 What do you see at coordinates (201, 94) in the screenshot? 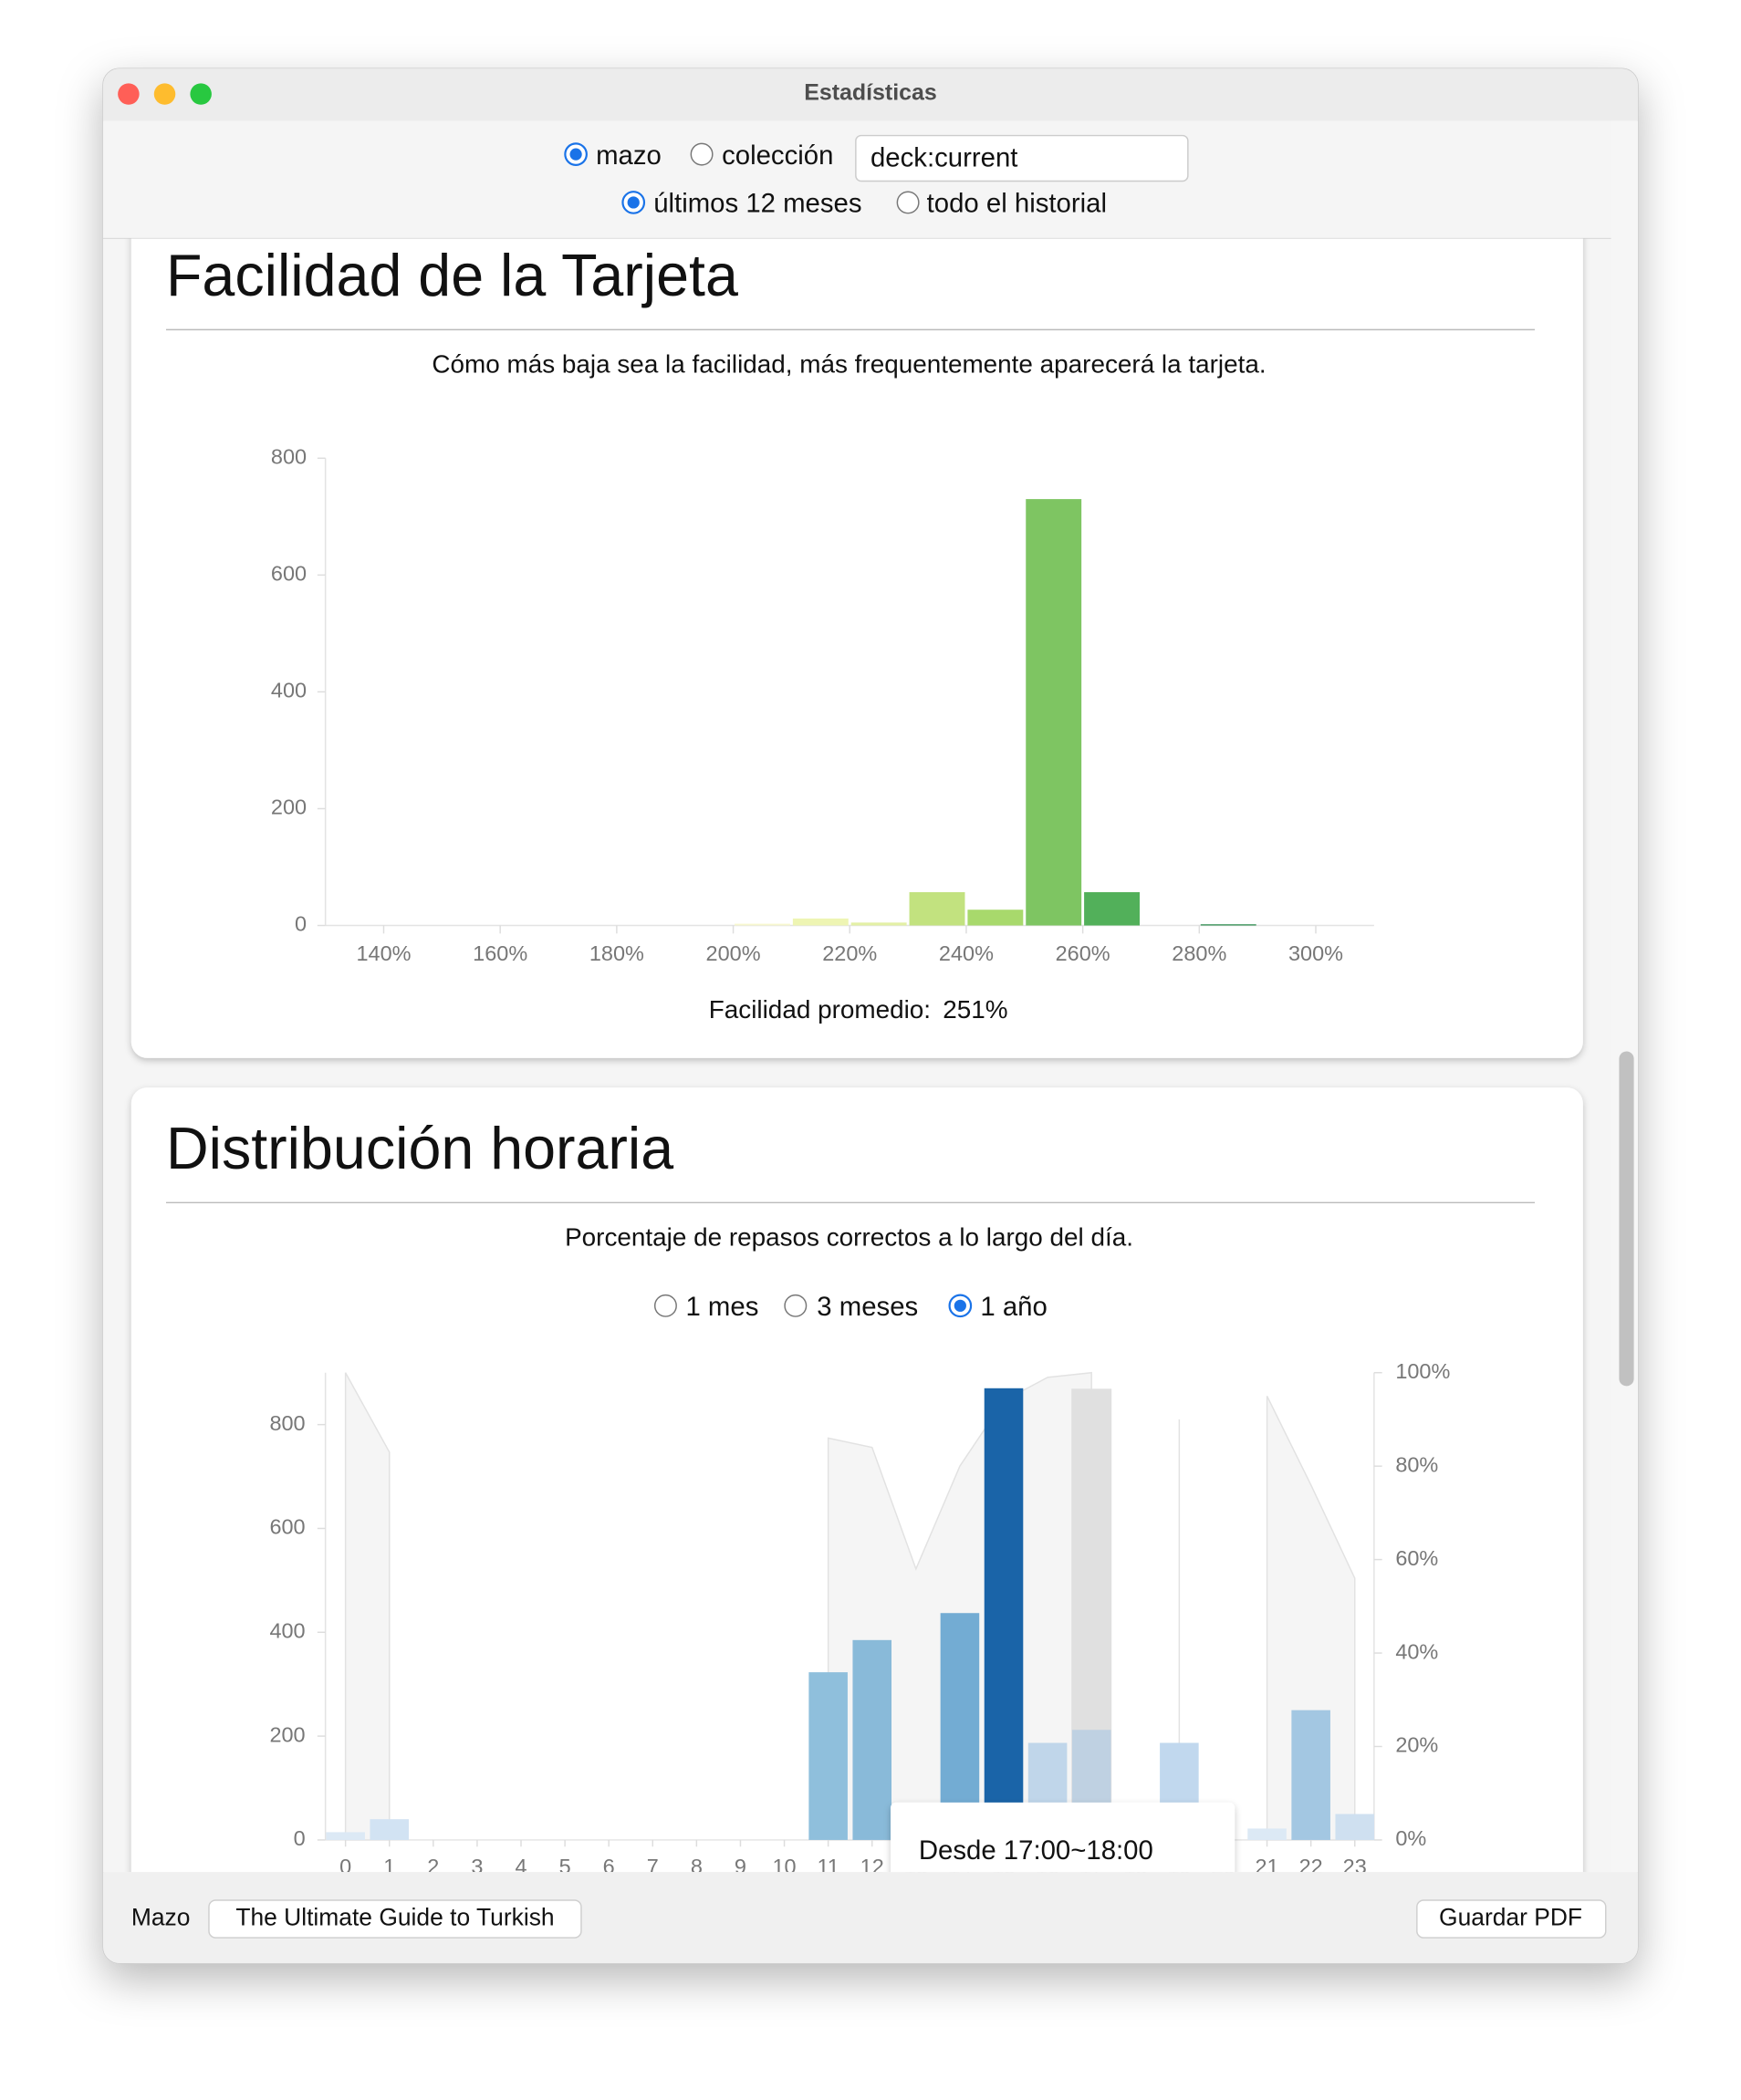
I see `zoom-button` at bounding box center [201, 94].